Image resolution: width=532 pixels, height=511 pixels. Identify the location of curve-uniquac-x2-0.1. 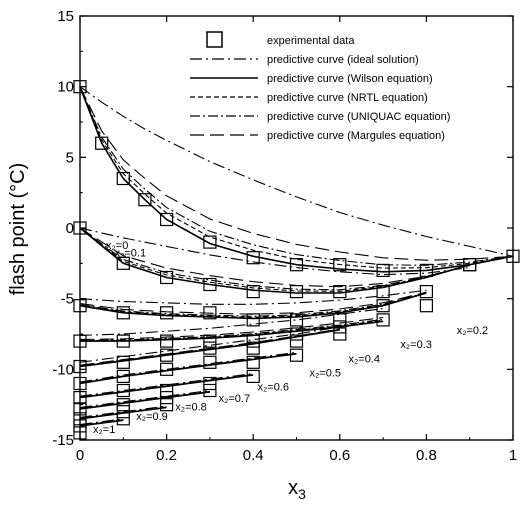
(274, 259).